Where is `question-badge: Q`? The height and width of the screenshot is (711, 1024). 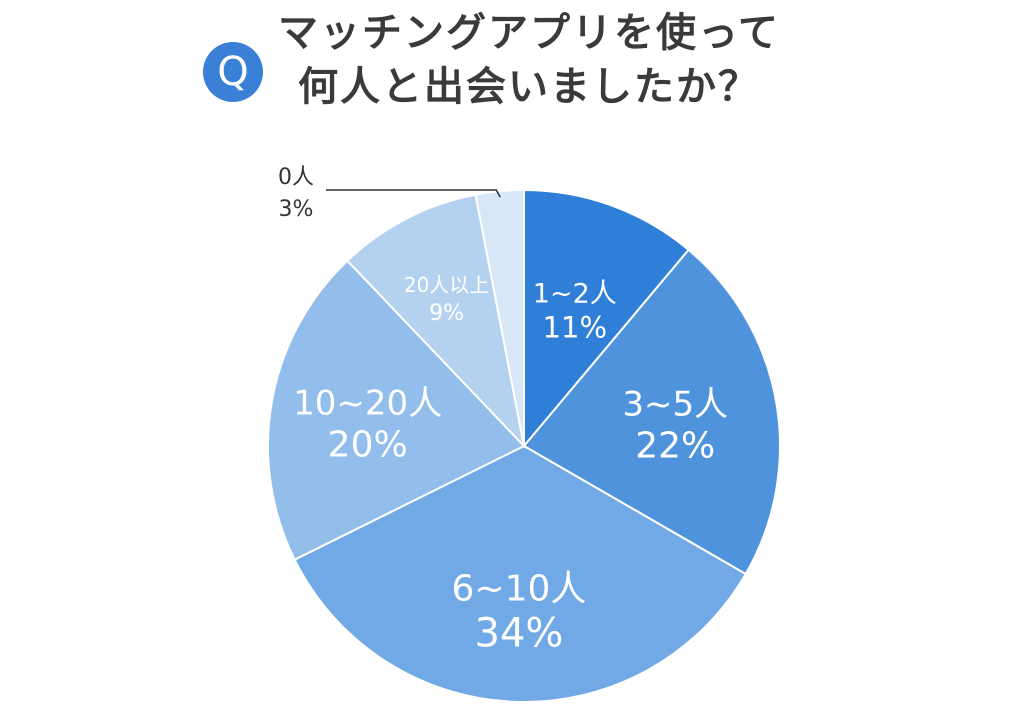
question-badge: Q is located at coordinates (233, 72).